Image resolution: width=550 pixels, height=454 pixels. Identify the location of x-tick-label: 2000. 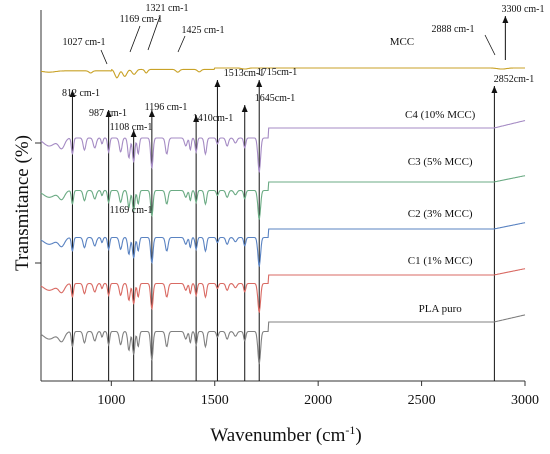
(318, 400).